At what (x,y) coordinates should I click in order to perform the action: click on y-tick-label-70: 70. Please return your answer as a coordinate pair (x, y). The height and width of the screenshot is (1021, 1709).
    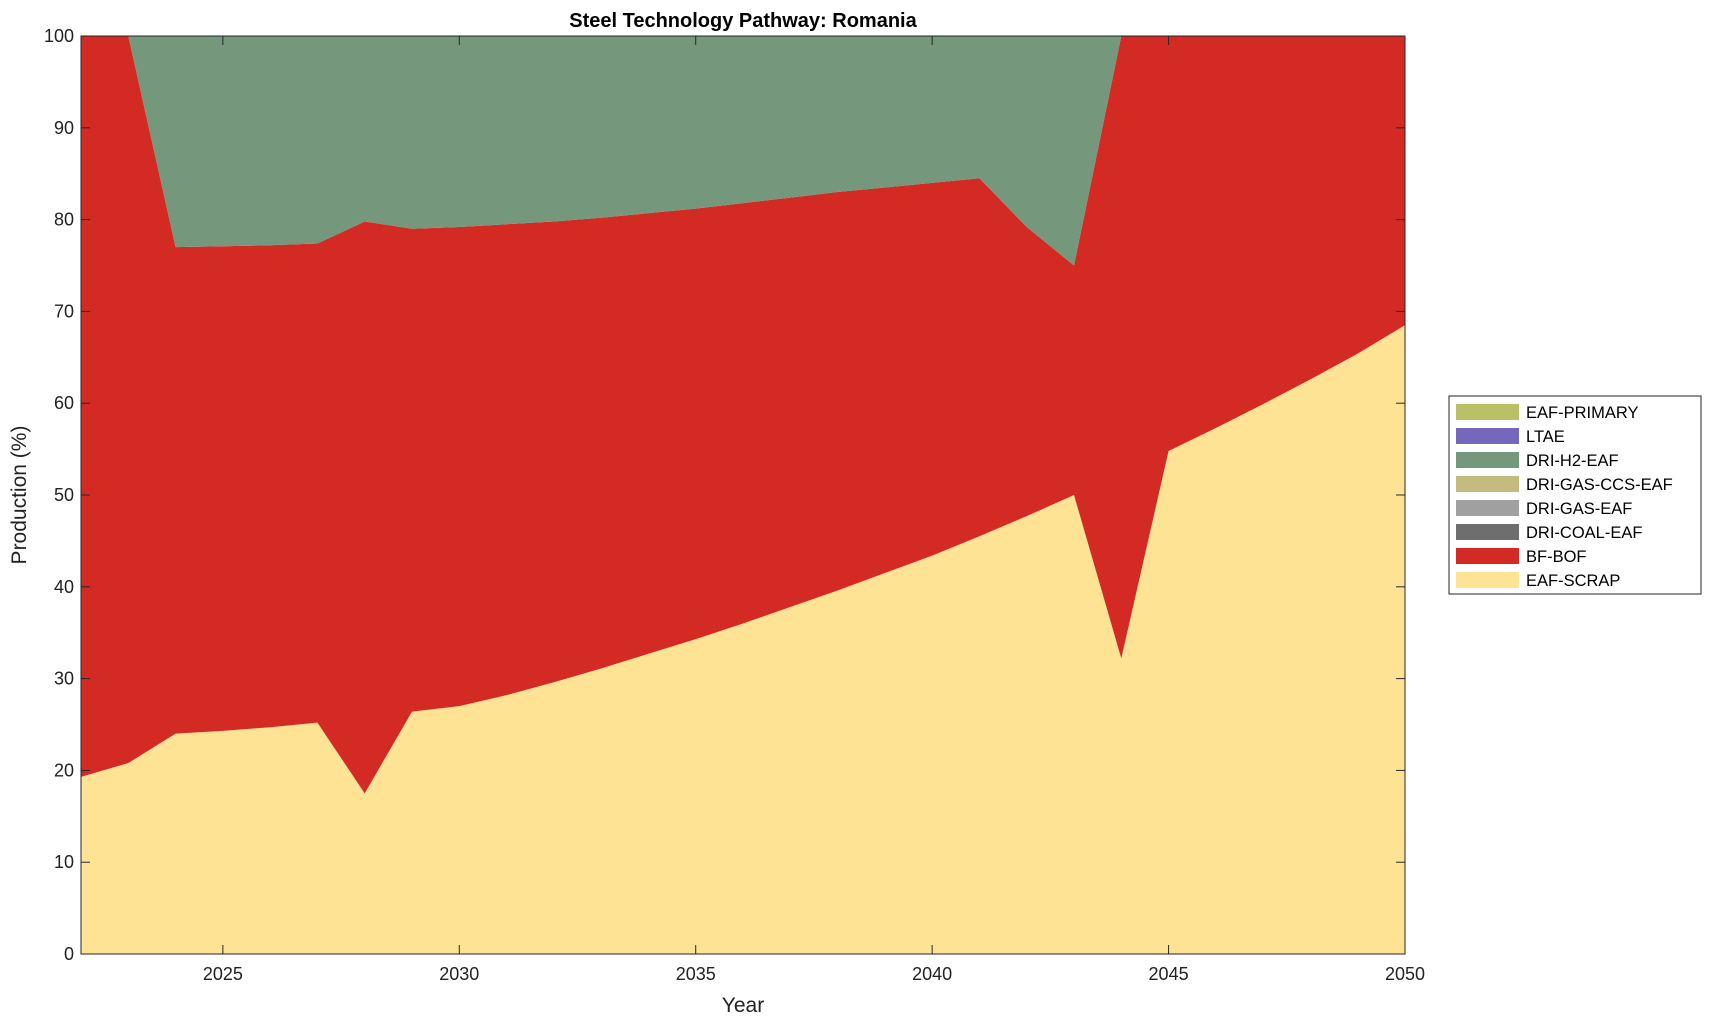
    Looking at the image, I should click on (64, 311).